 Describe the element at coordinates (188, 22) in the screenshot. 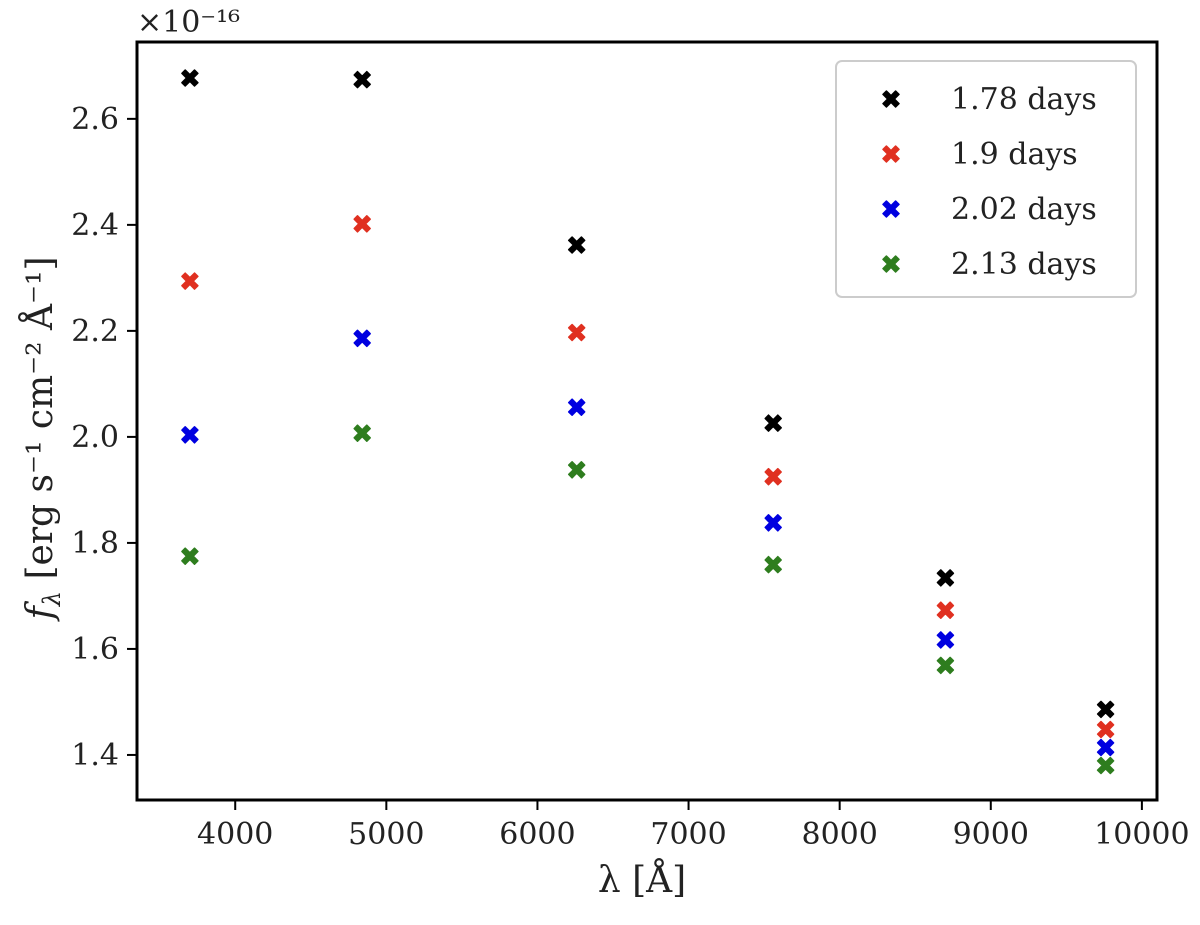

I see `y-offset-label: ×10⁻¹⁶` at that location.